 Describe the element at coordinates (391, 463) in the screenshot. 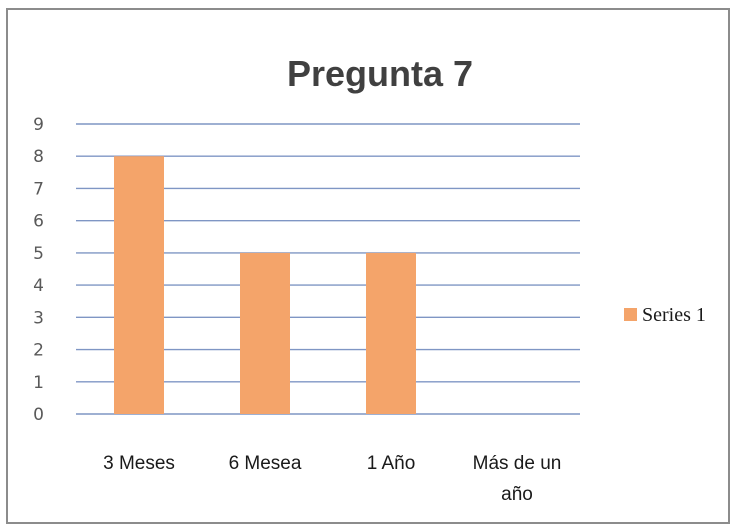

I see `x-tick-label: 1 Año` at that location.